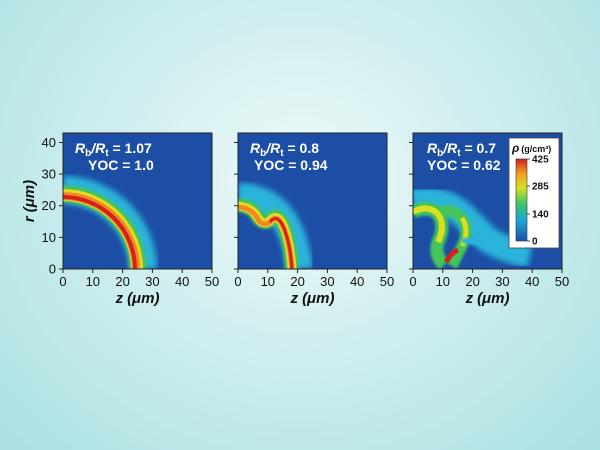 This screenshot has height=450, width=600. Describe the element at coordinates (49, 205) in the screenshot. I see `y-tick-label: 20` at that location.